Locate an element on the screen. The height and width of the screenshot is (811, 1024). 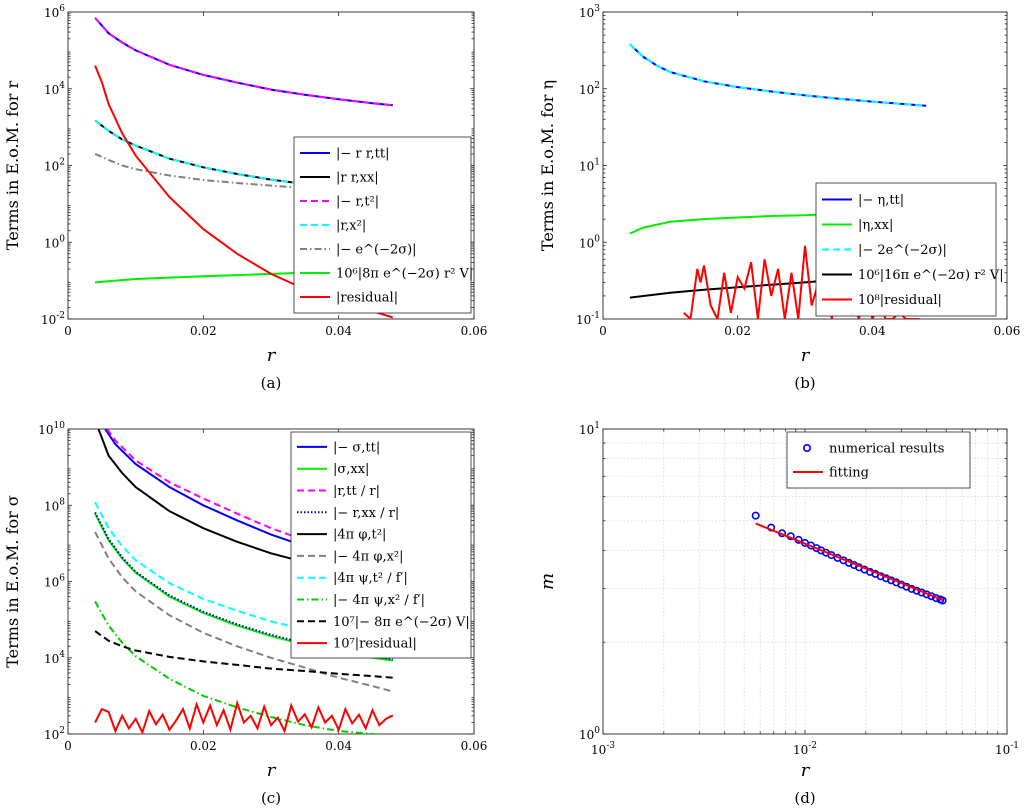
legend-label: |σ,xx| is located at coordinates (351, 469).